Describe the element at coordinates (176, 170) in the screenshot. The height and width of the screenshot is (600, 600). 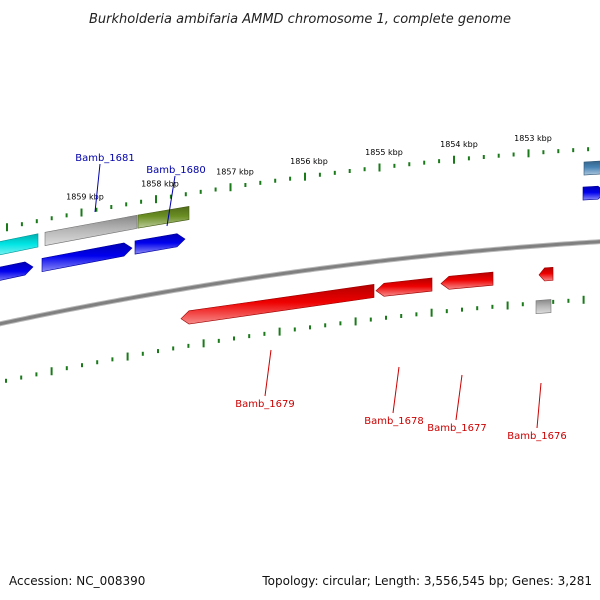
I see `gene-label: Bamb_1680` at that location.